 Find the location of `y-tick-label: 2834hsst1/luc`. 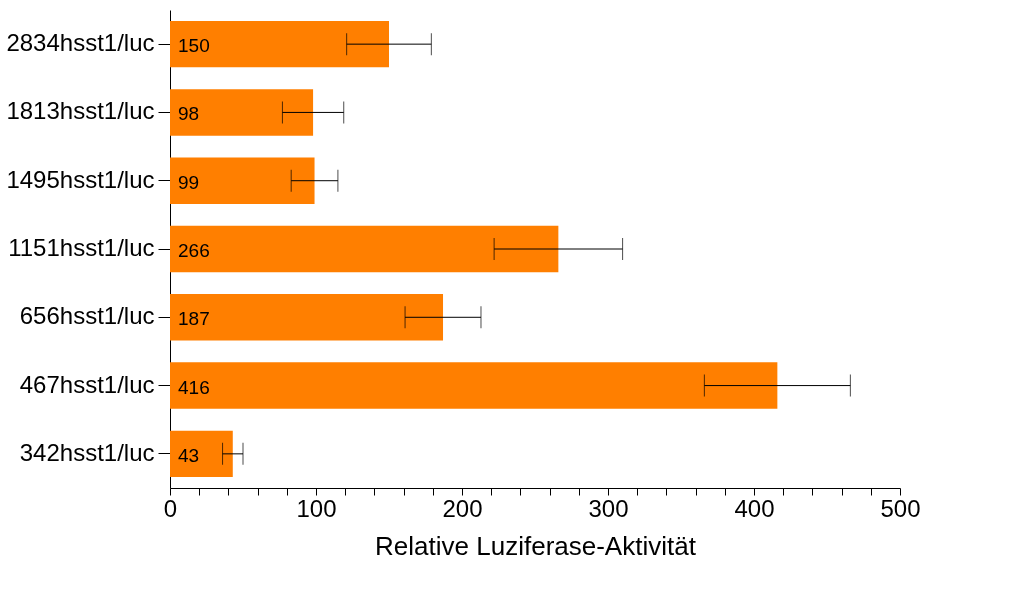

y-tick-label: 2834hsst1/luc is located at coordinates (80, 43).